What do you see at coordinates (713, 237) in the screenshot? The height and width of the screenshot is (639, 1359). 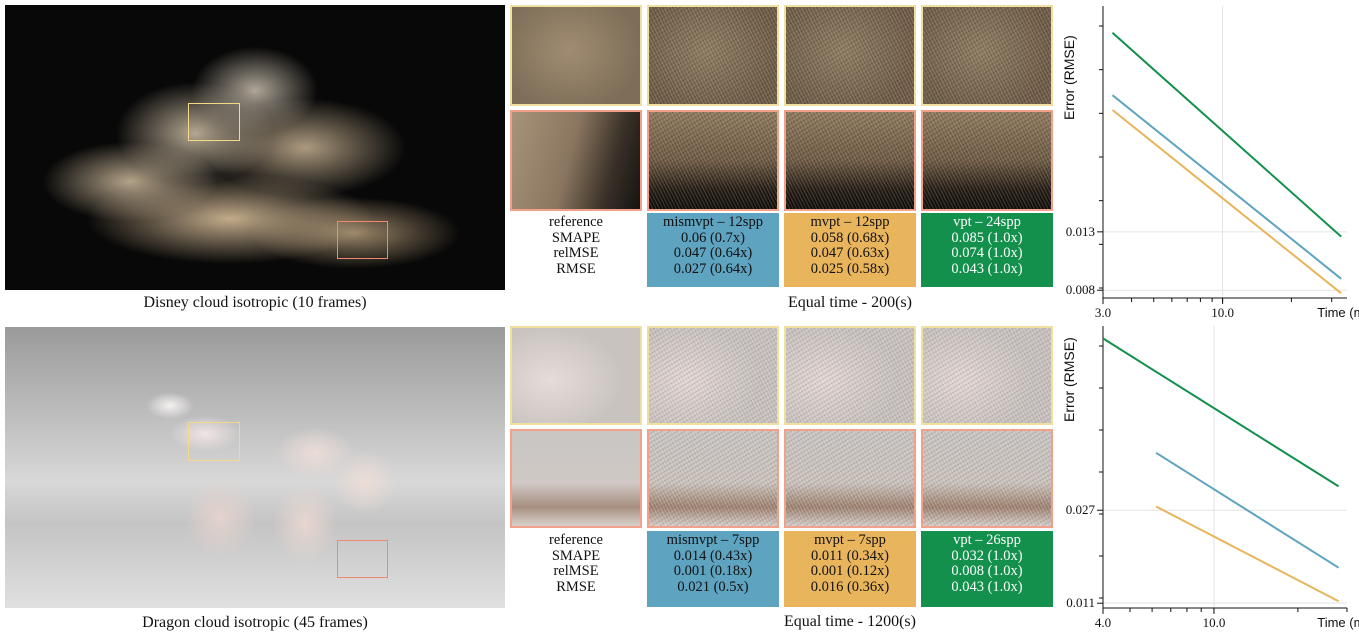 I see `smape-value: 0.06 (0.7x)` at bounding box center [713, 237].